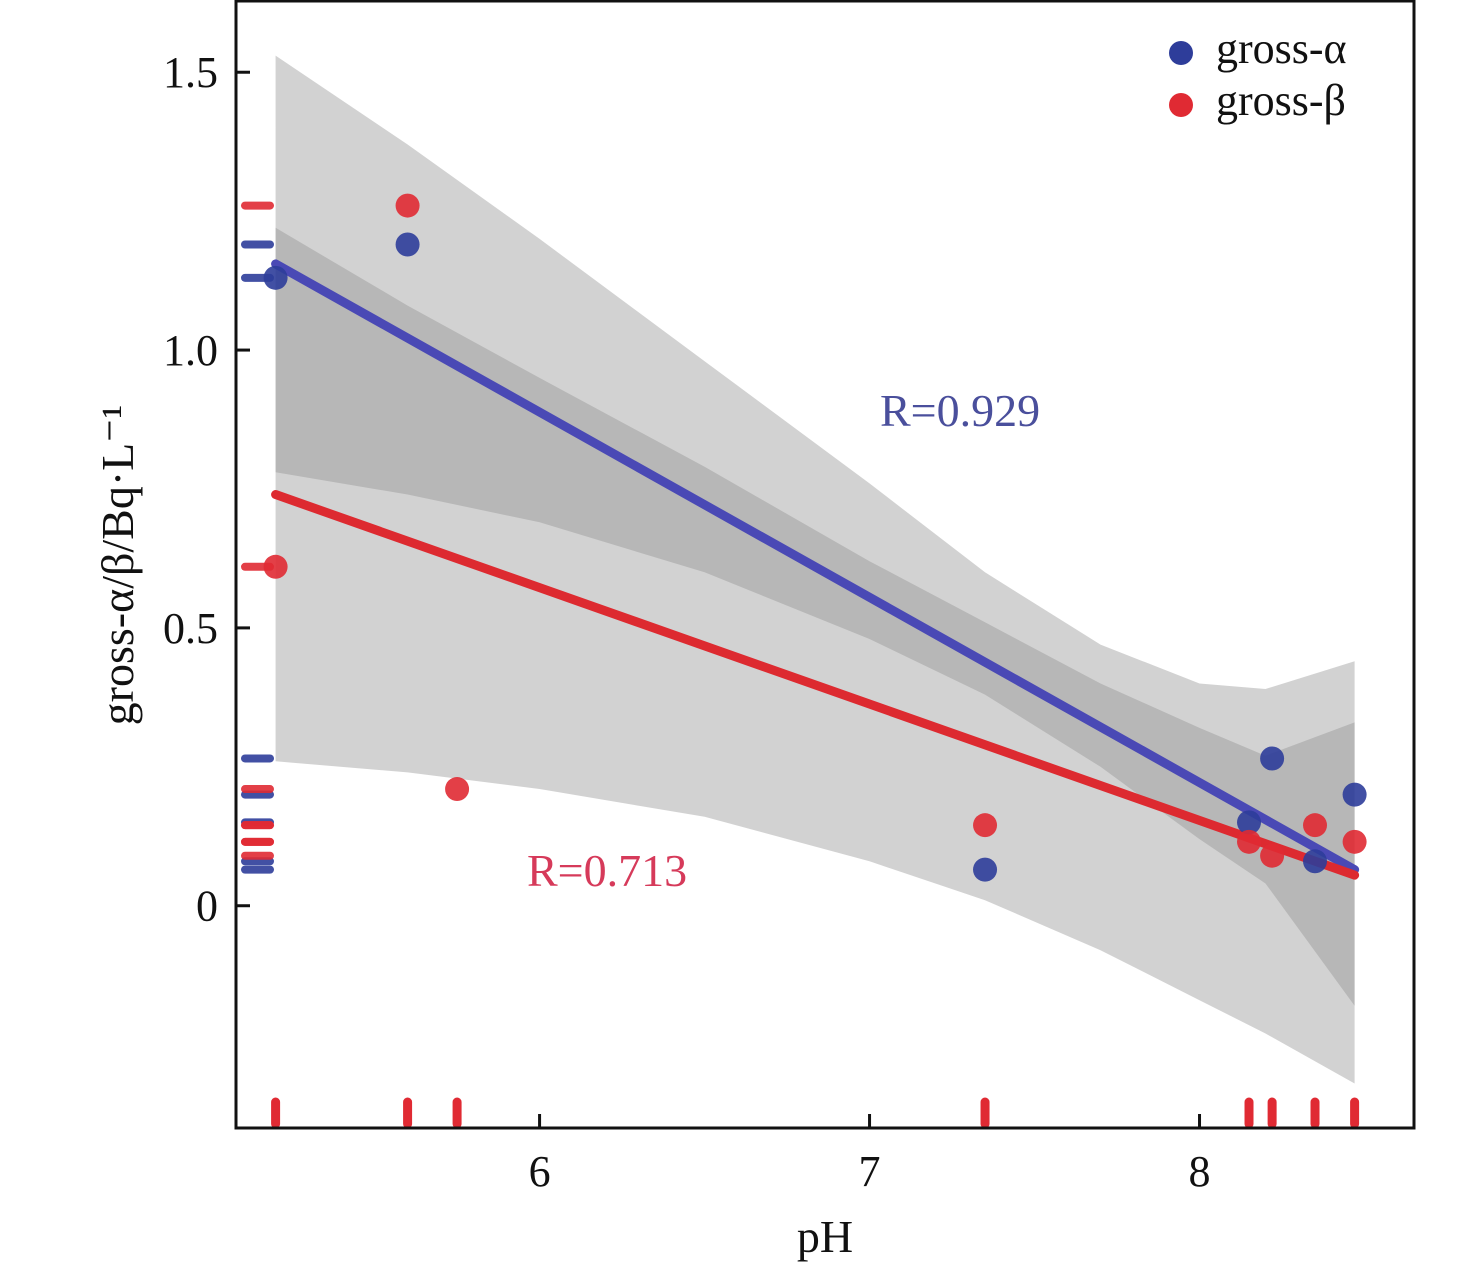  What do you see at coordinates (825, 1236) in the screenshot?
I see `x-axis-title: pH` at bounding box center [825, 1236].